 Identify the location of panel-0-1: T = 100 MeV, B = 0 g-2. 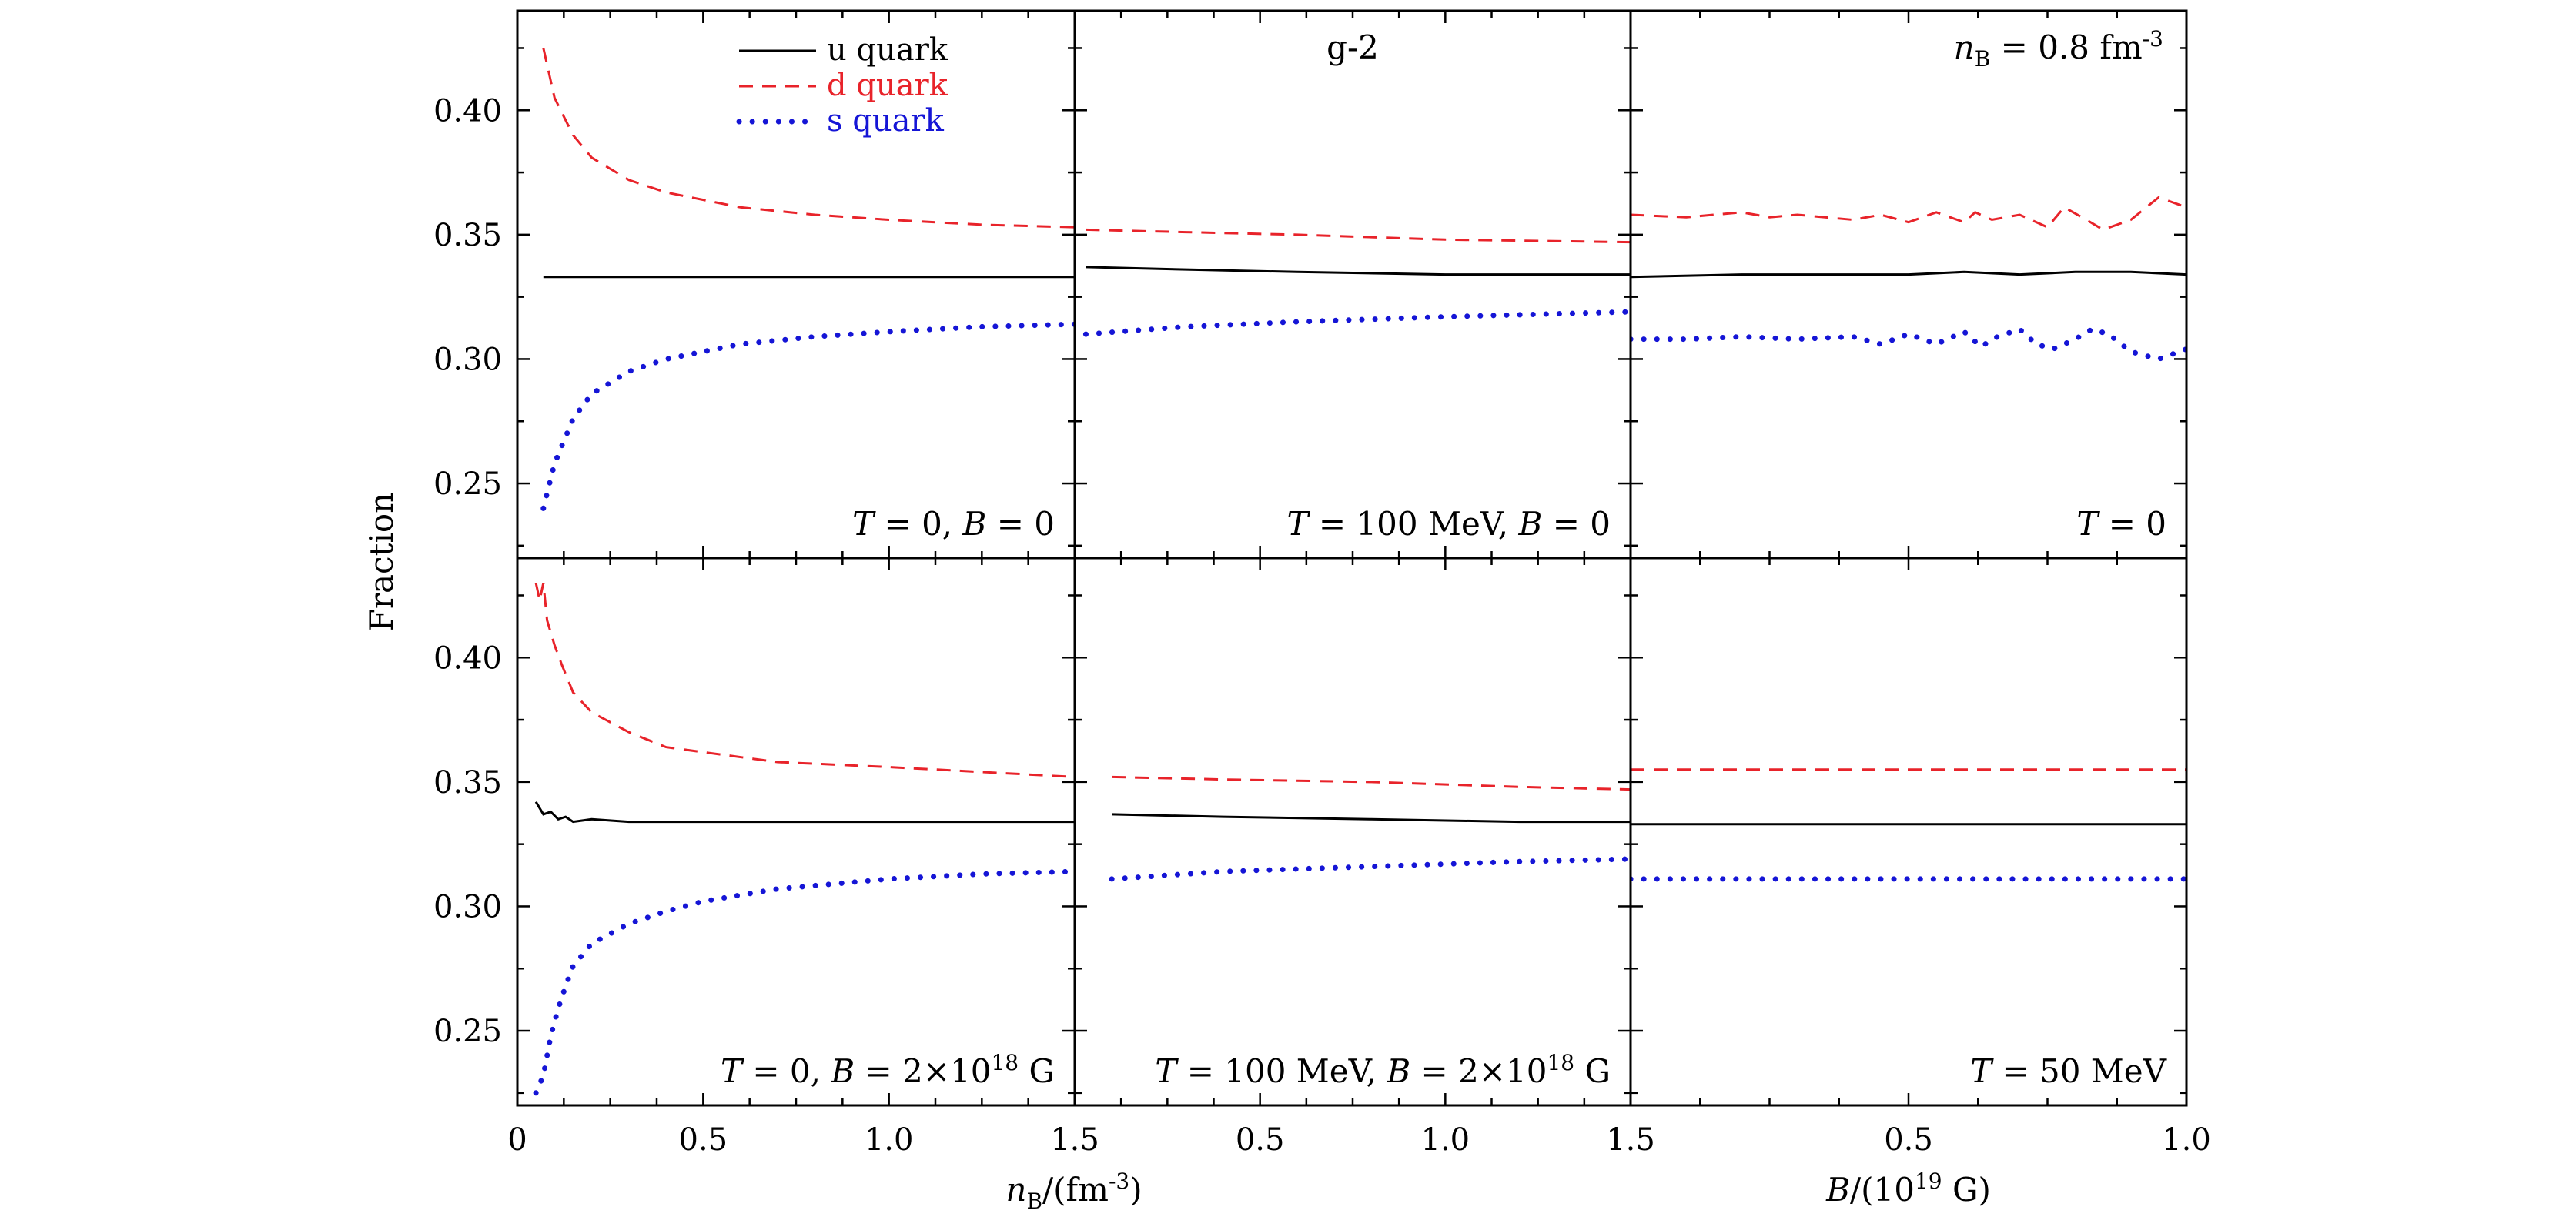
(1353, 284).